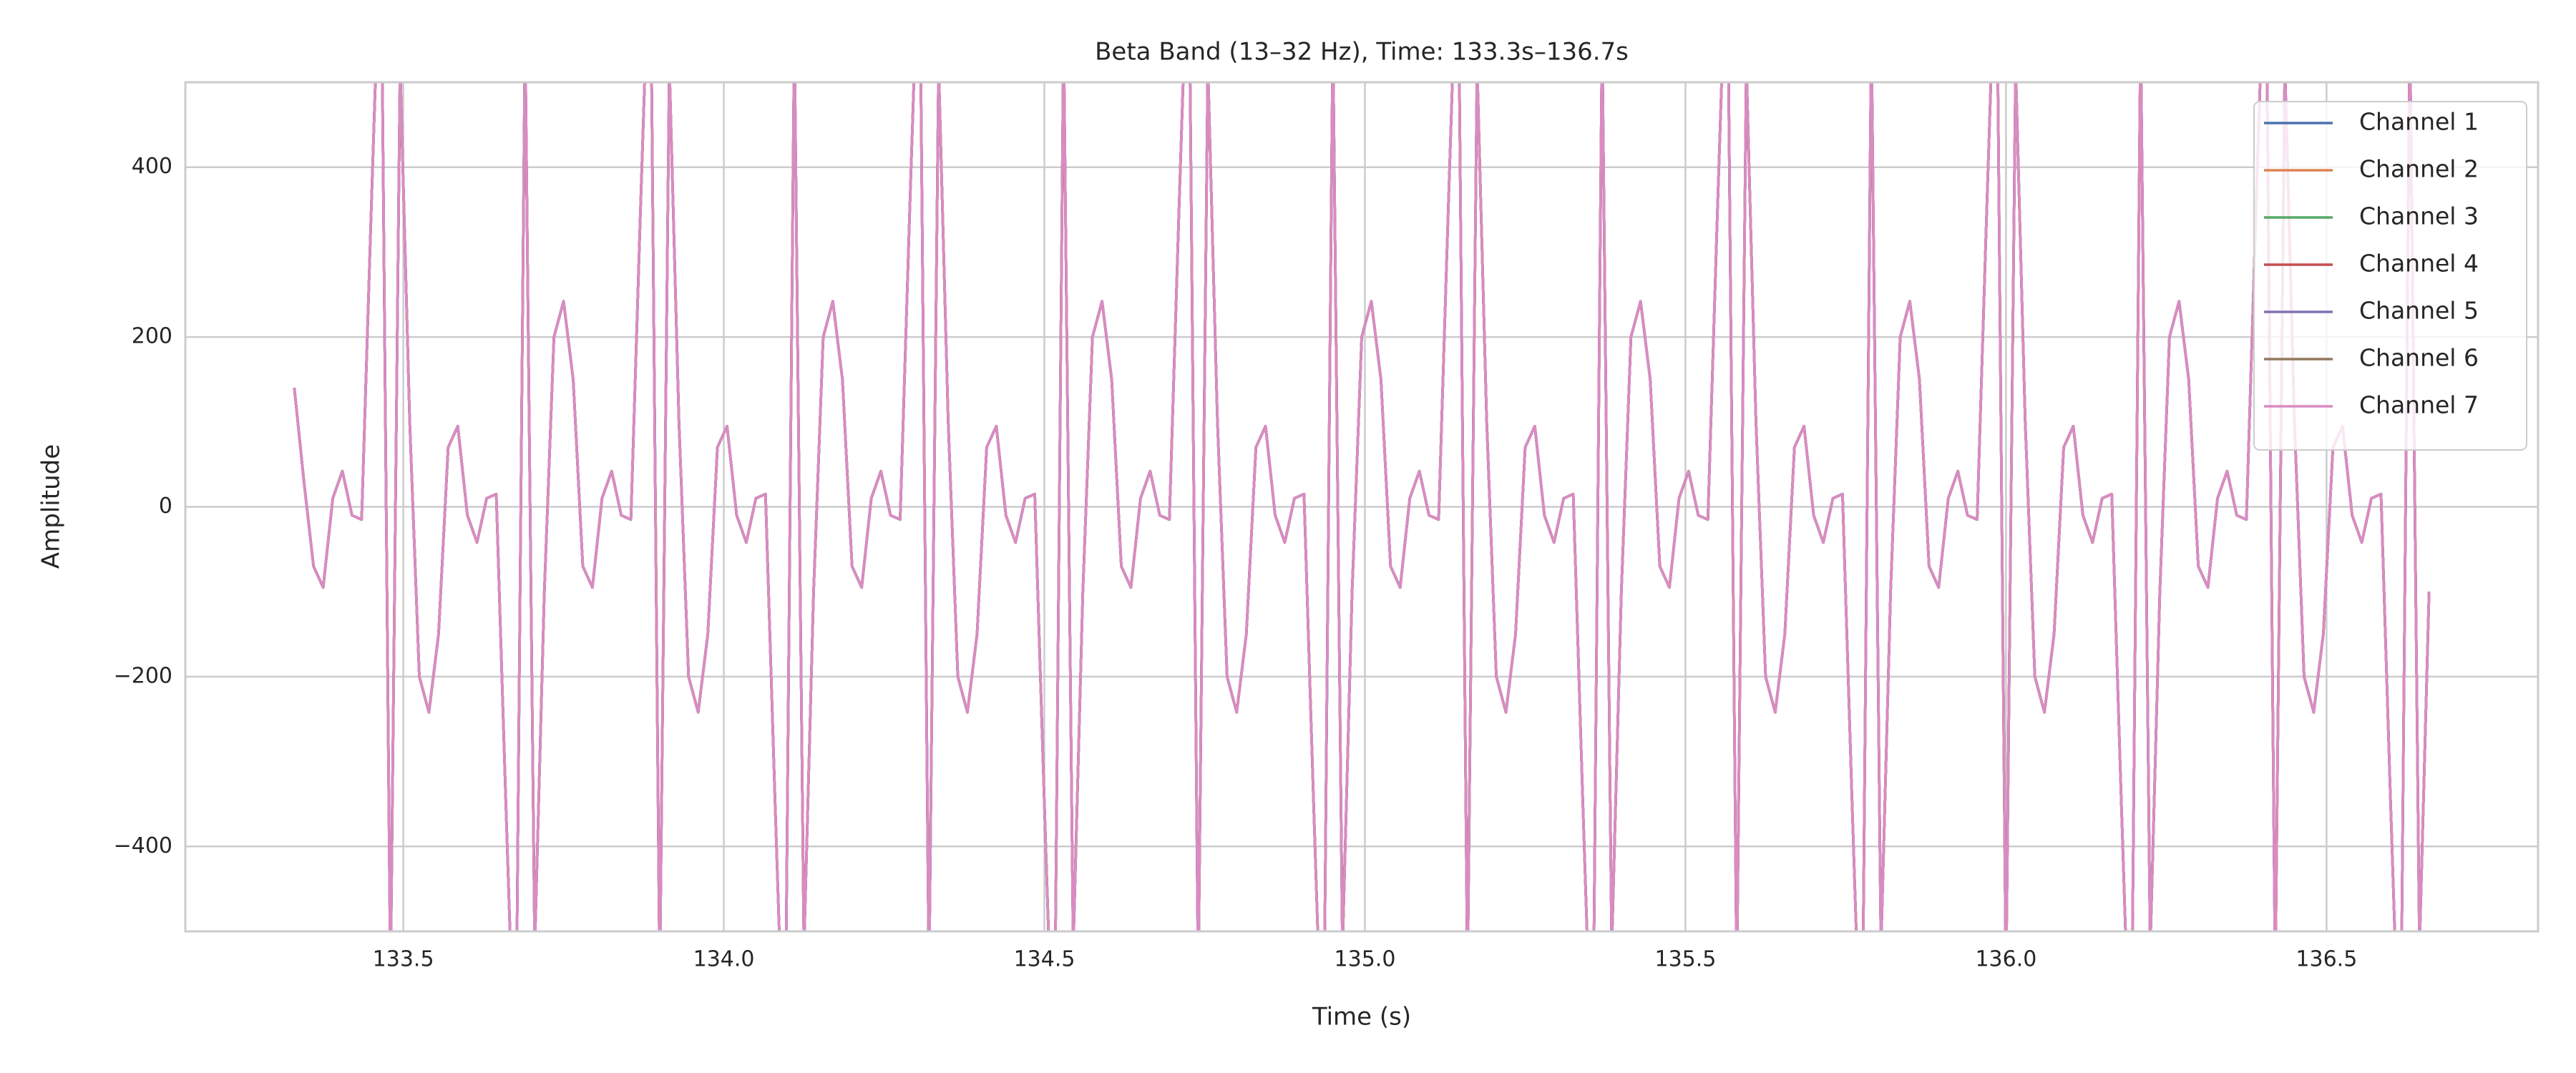  I want to click on x-axis-label: Time (s), so click(1361, 1017).